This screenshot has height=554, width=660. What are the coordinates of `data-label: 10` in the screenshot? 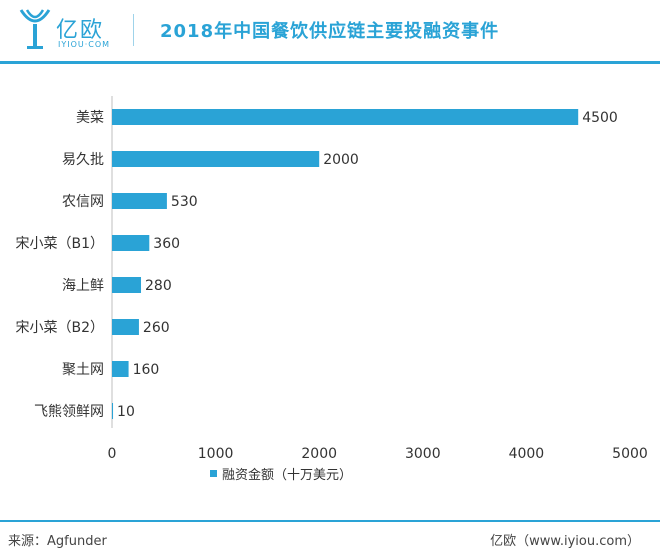 It's located at (126, 412).